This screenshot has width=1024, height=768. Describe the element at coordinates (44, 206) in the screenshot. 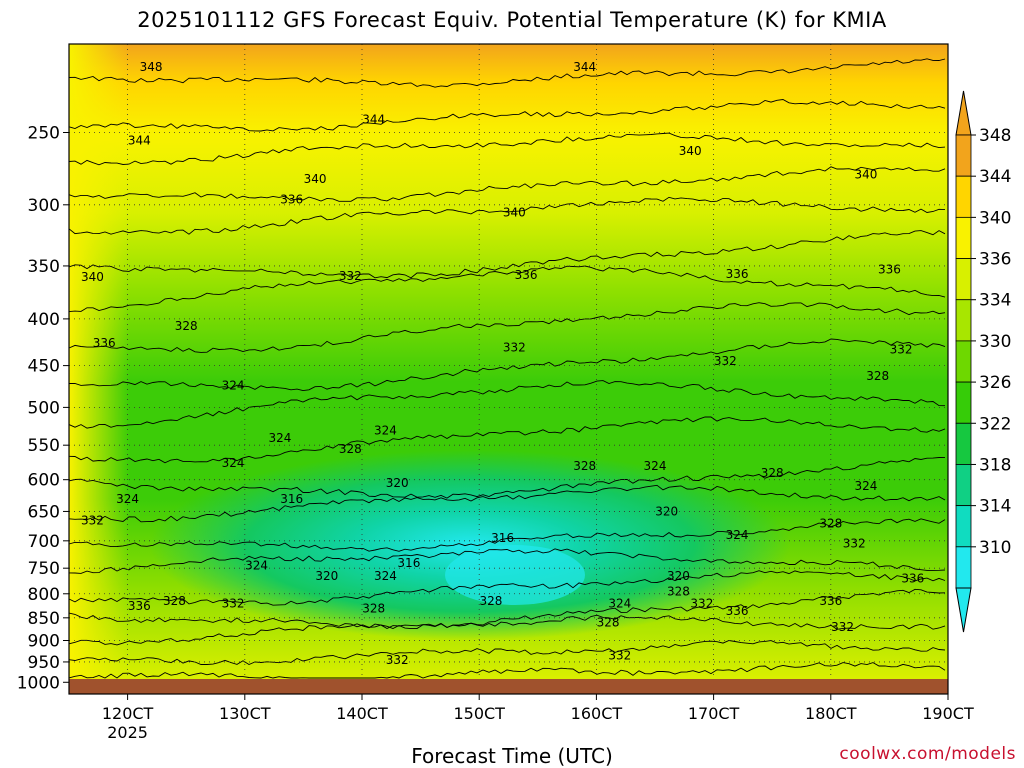

I see `y-tick-label: 300` at that location.